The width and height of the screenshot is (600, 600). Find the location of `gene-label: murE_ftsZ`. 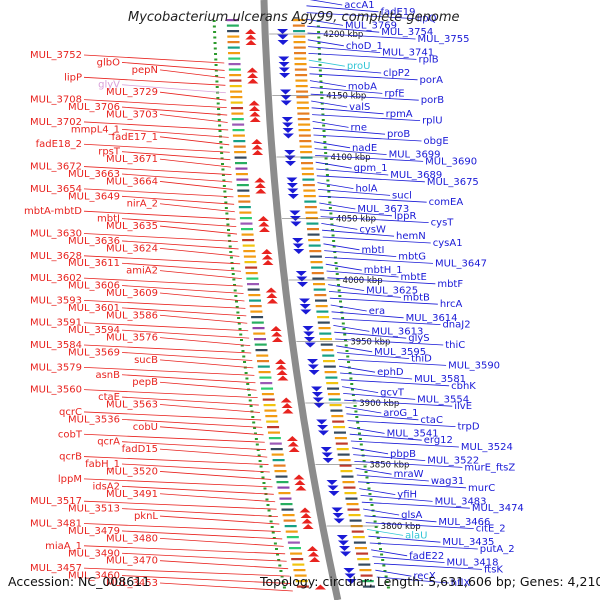

gene-label: murE_ftsZ is located at coordinates (489, 467).